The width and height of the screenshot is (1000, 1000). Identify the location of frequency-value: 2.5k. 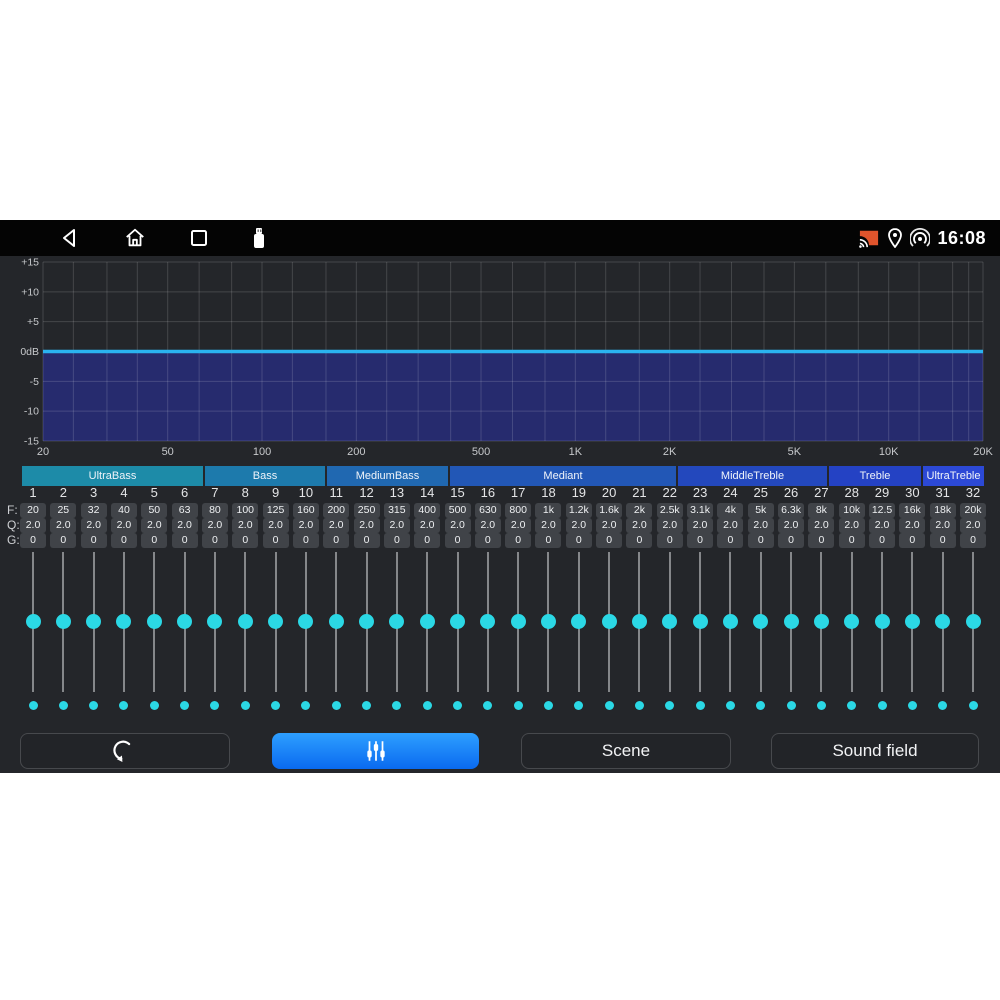
(669, 510).